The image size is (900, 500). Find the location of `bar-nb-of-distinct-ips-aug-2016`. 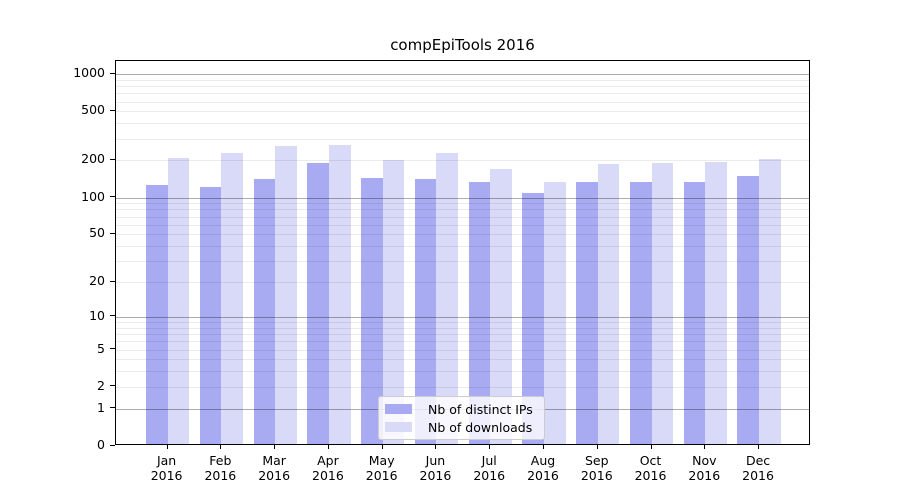

bar-nb-of-distinct-ips-aug-2016 is located at coordinates (533, 318).